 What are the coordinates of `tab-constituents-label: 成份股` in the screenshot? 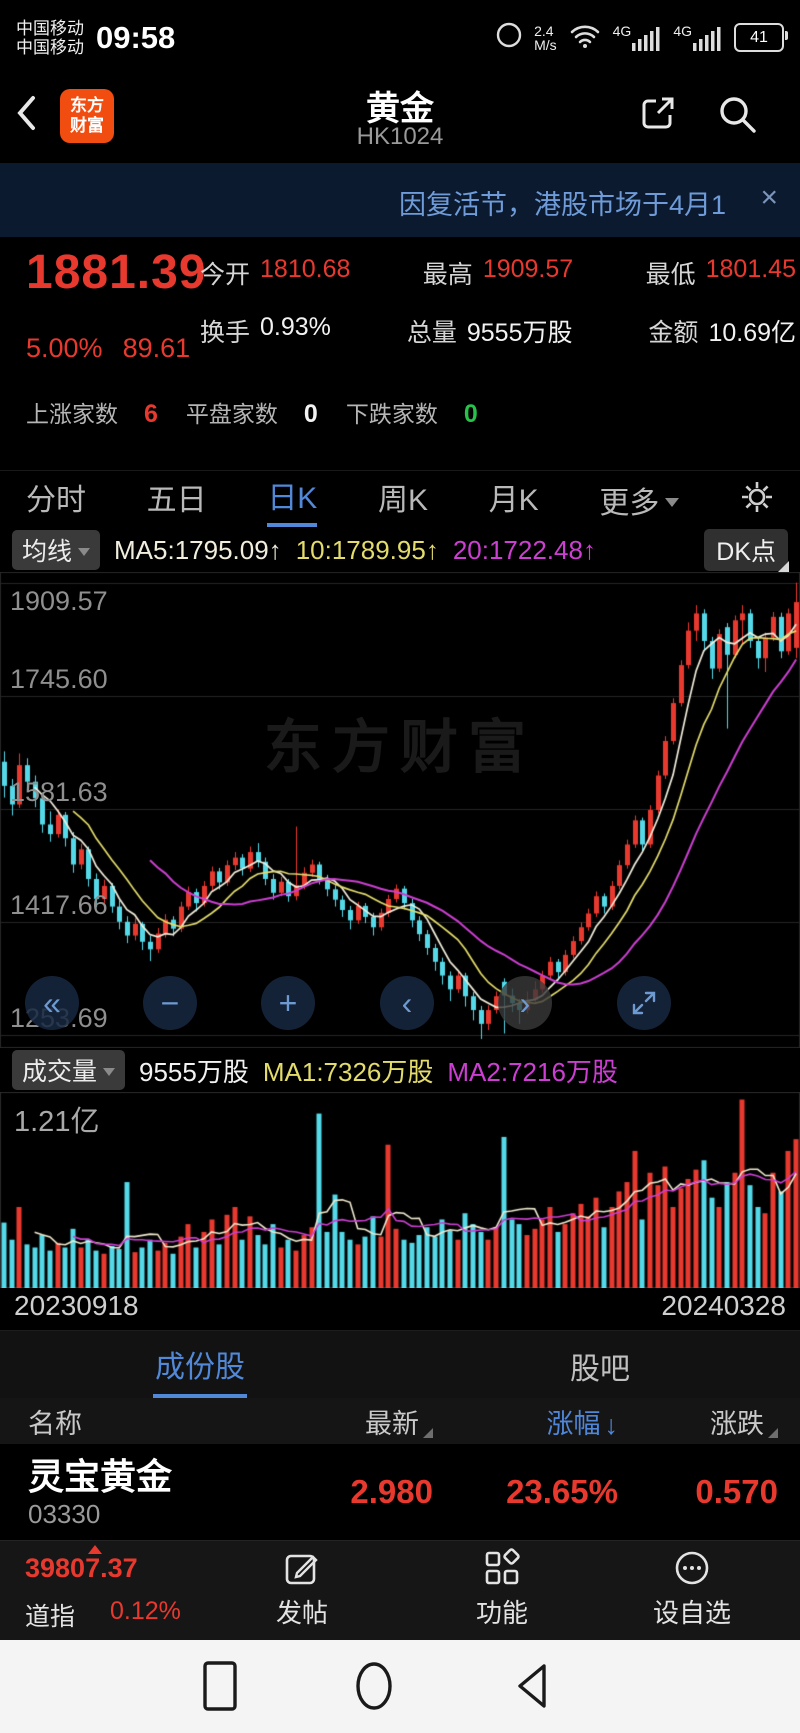 It's located at (200, 1365).